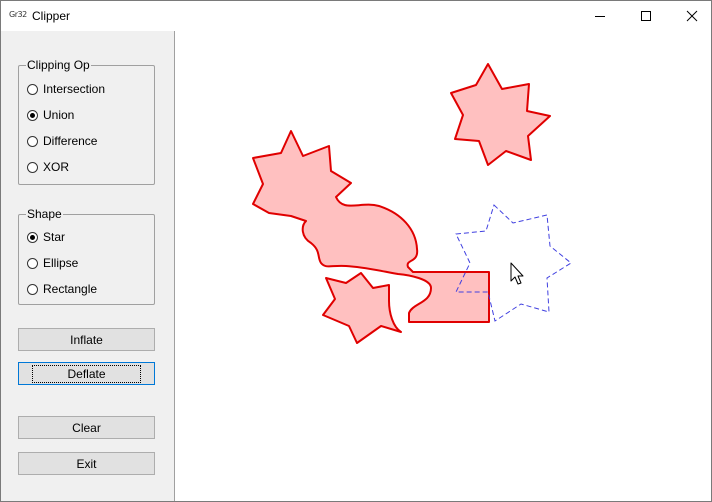  I want to click on radio-difference-label: Difference, so click(70, 141).